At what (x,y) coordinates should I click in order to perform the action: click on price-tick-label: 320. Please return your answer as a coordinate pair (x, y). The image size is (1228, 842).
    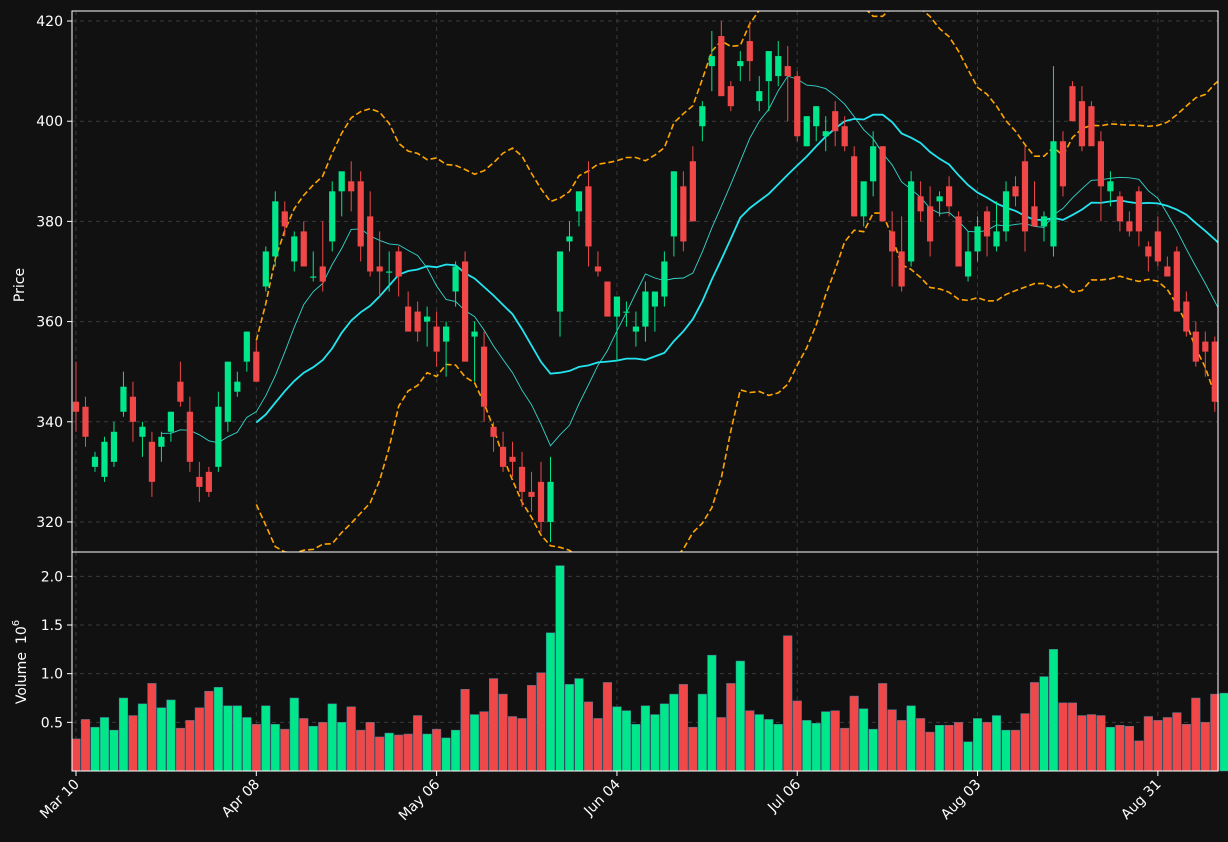
    Looking at the image, I should click on (49, 523).